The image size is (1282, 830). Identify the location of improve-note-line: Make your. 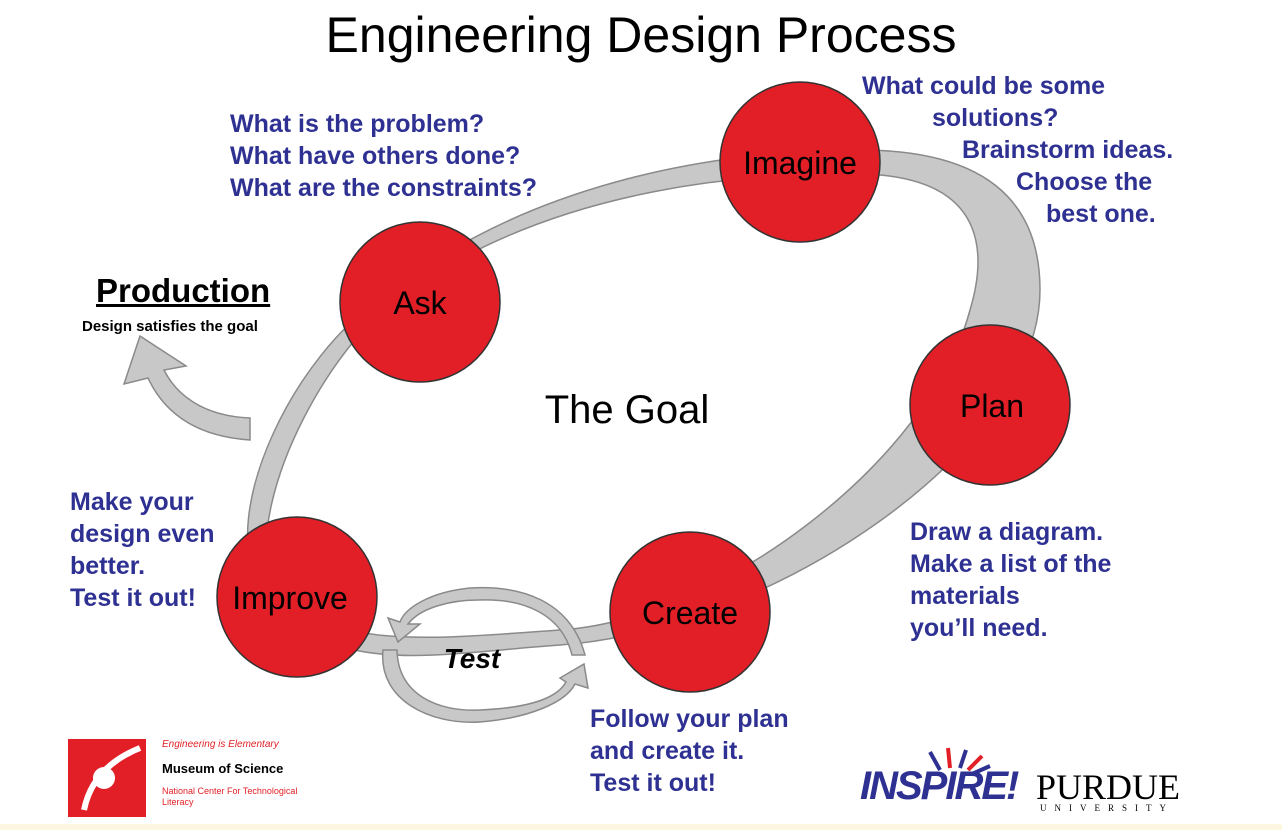
(132, 502).